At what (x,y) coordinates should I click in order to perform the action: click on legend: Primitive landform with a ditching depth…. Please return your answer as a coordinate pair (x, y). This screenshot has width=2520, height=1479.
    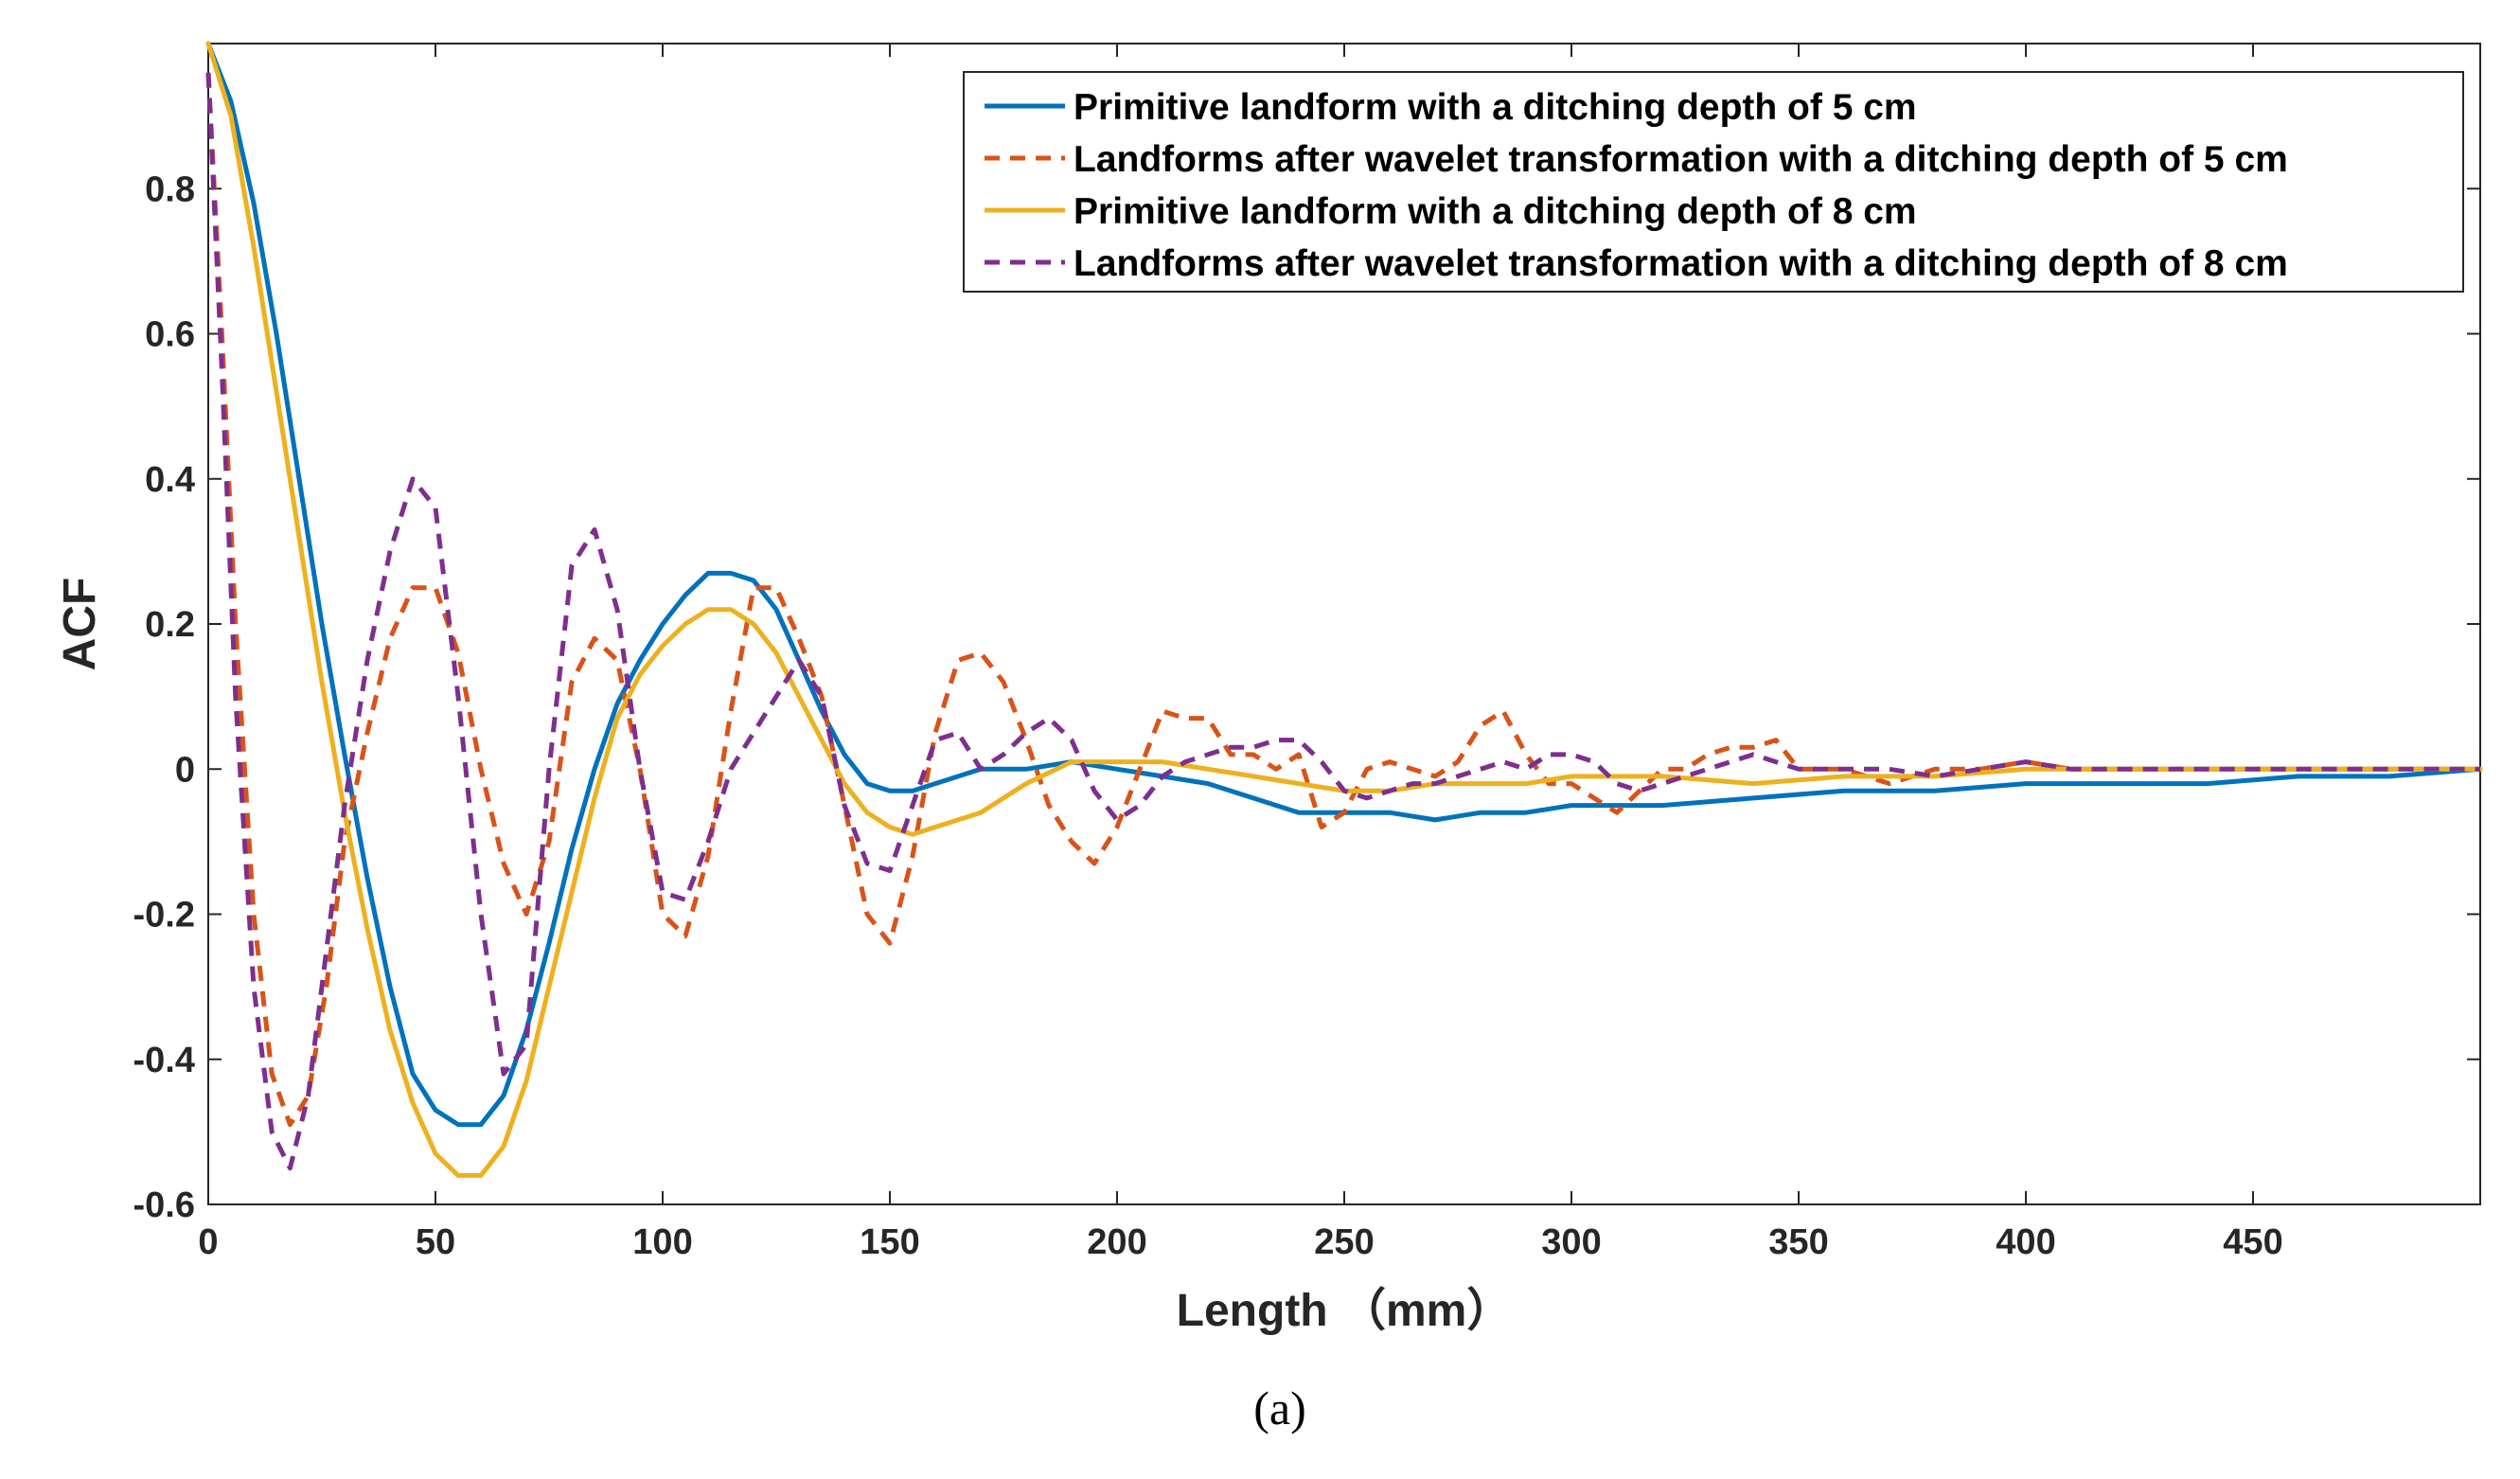
    Looking at the image, I should click on (1714, 182).